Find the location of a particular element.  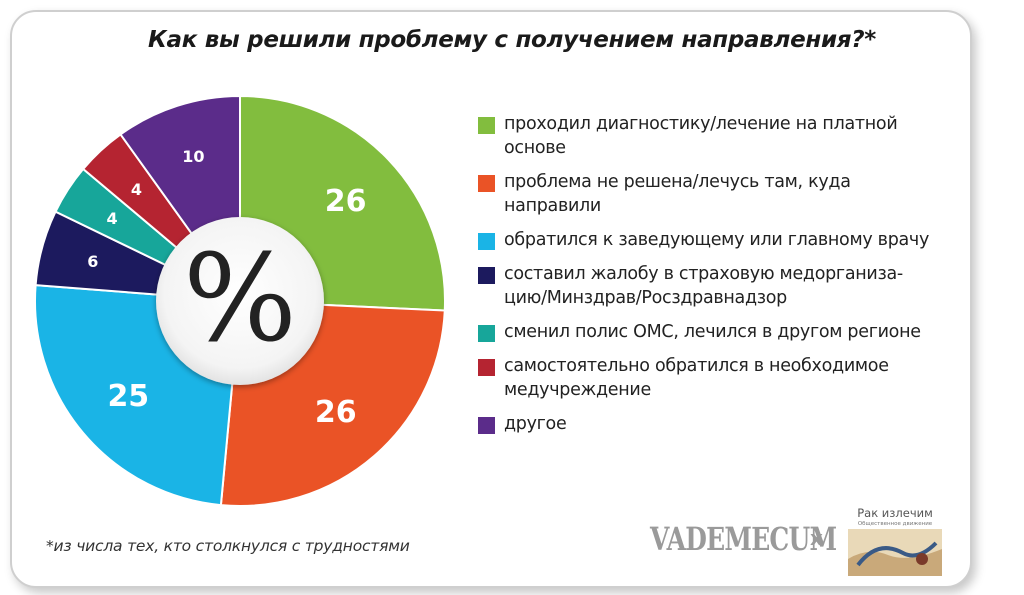

legend-label-line: направили is located at coordinates (552, 206).